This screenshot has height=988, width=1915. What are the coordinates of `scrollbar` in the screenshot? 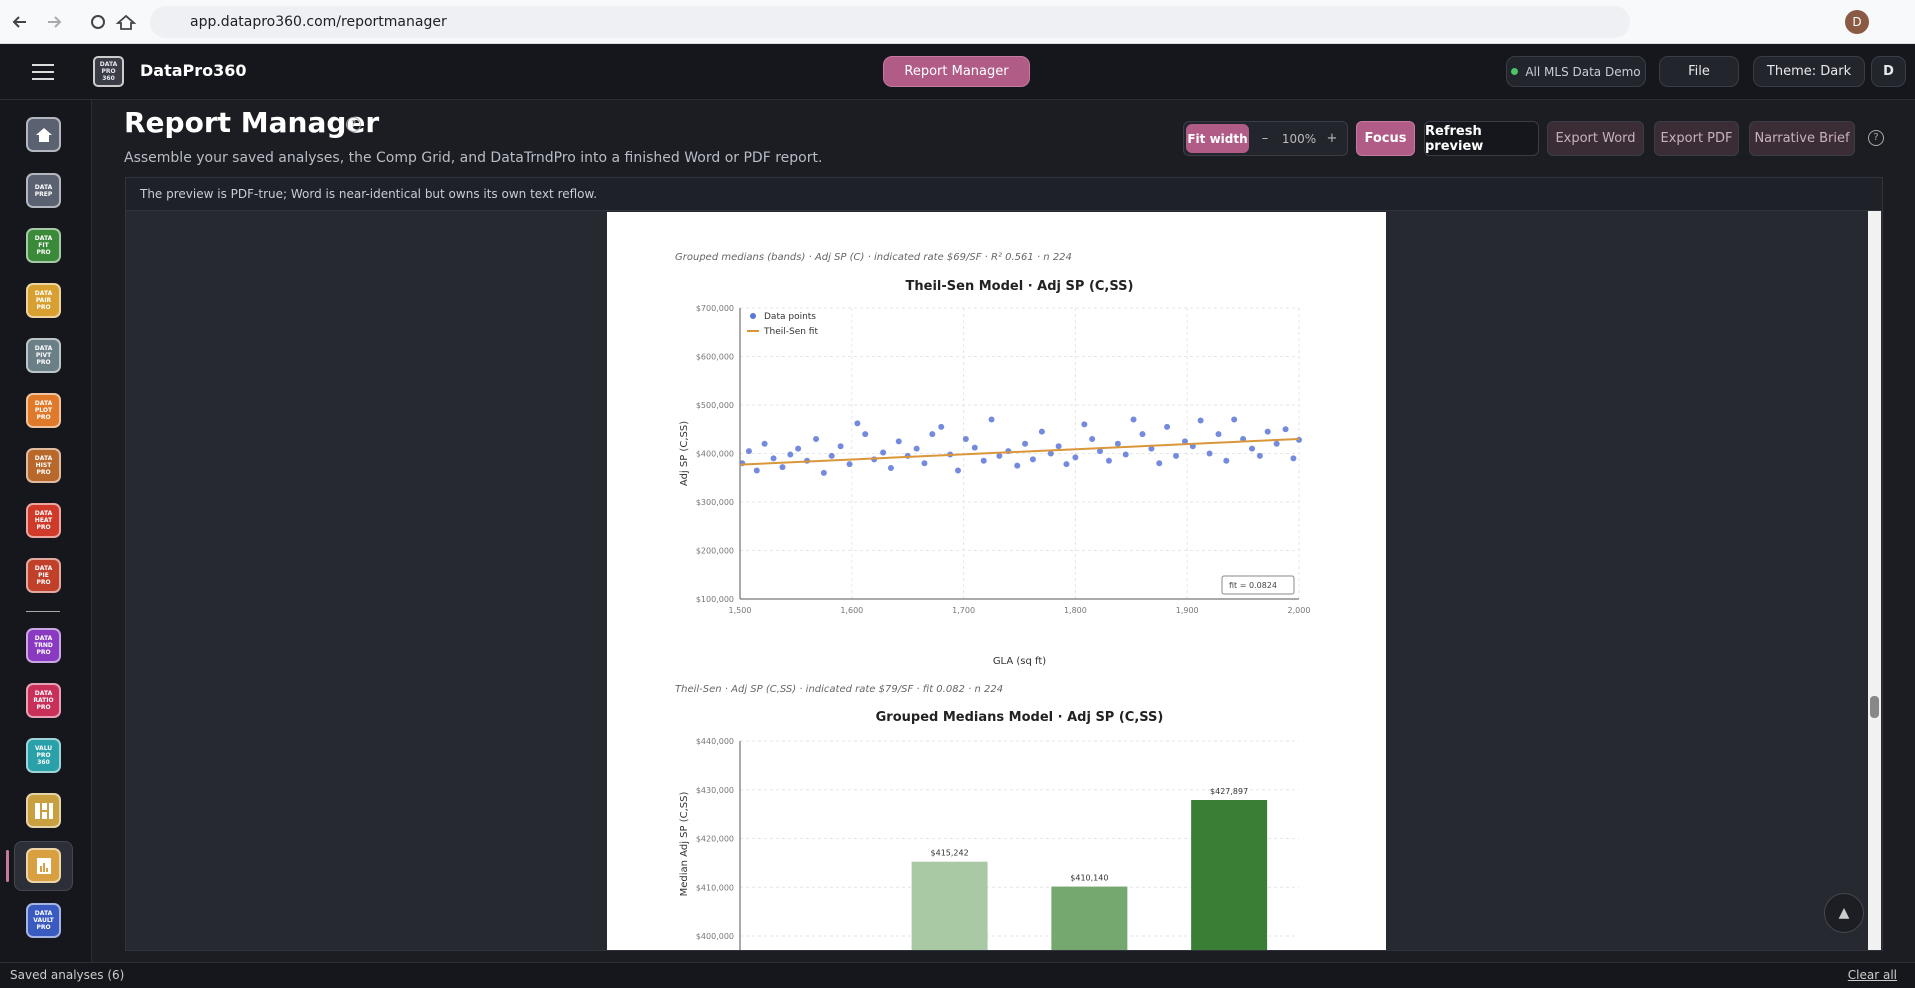 It's located at (1874, 580).